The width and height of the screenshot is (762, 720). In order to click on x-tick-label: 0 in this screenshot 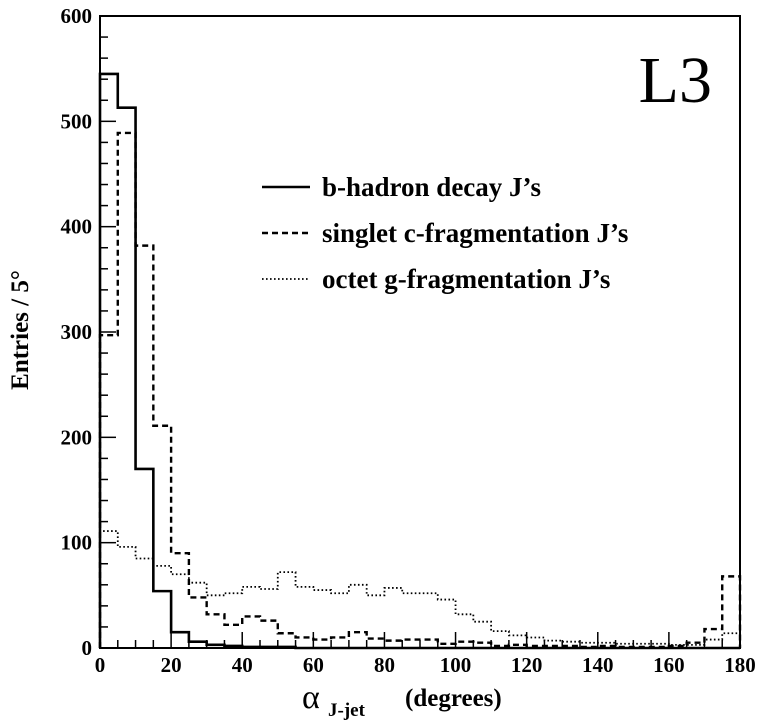, I will do `click(100, 665)`.